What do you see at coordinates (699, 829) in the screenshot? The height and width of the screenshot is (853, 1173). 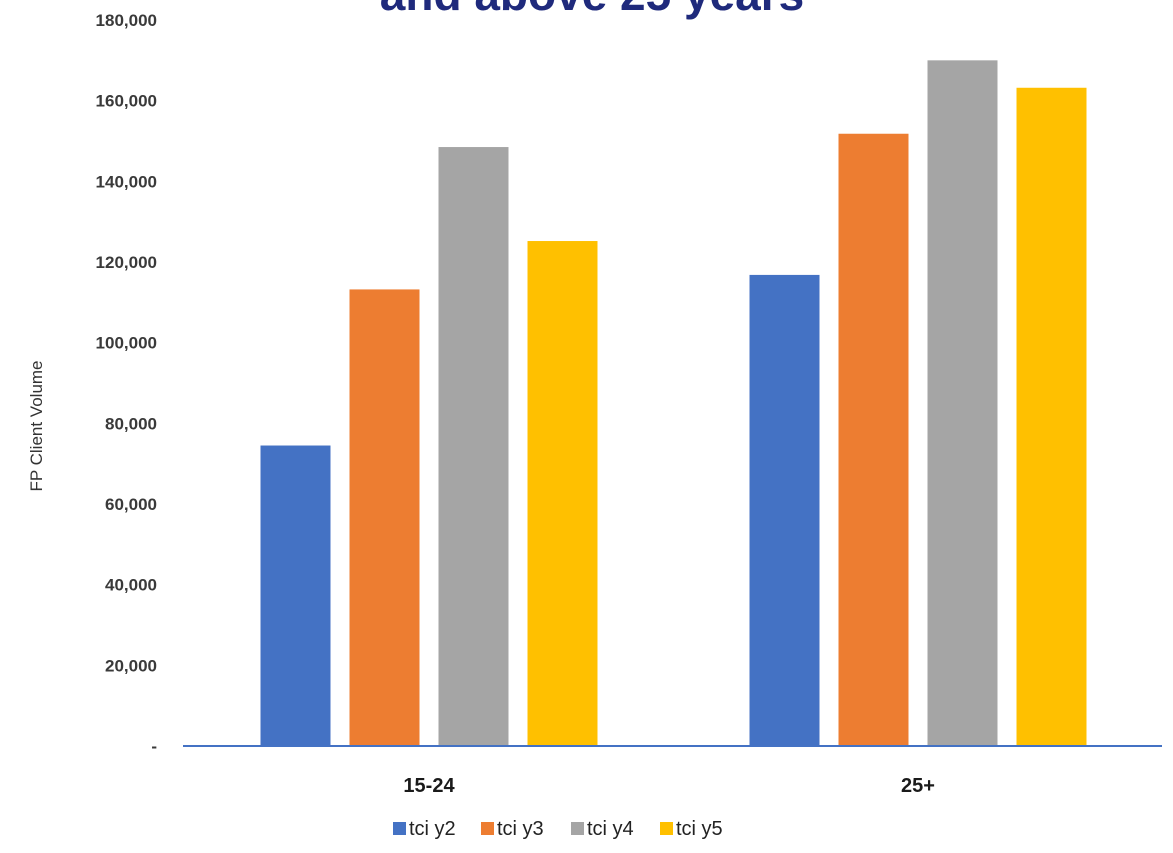 I see `legend-label: tci y5` at bounding box center [699, 829].